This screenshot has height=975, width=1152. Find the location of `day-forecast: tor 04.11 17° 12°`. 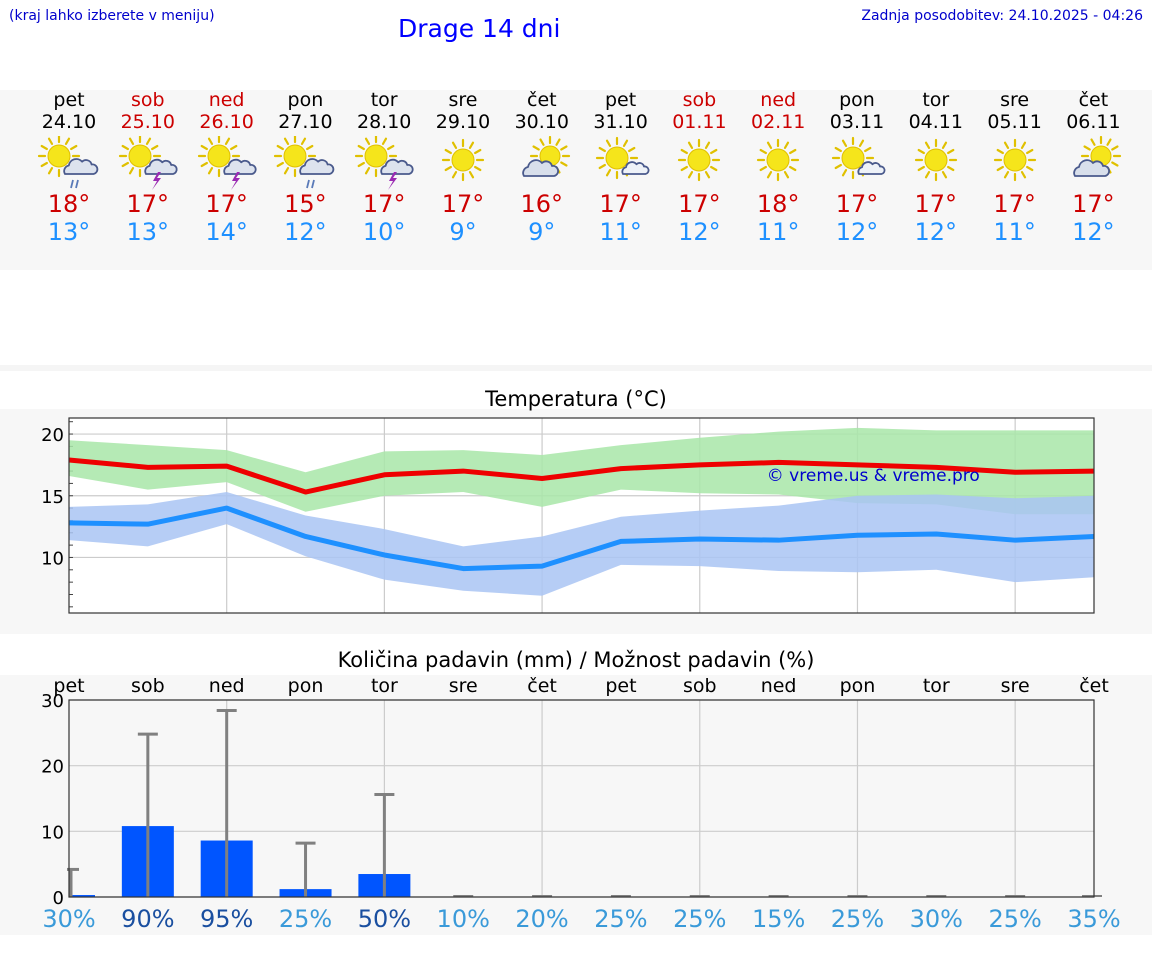

day-forecast: tor 04.11 17° 12° is located at coordinates (936, 168).